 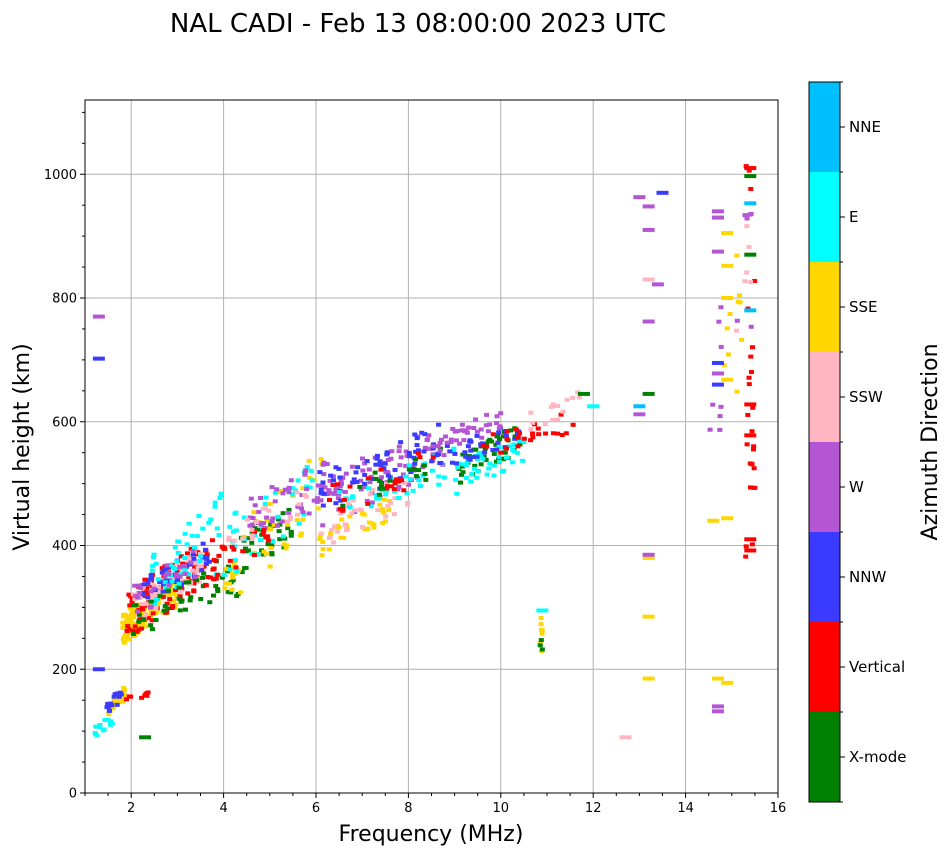 What do you see at coordinates (685, 808) in the screenshot?
I see `x-tick-label: 14` at bounding box center [685, 808].